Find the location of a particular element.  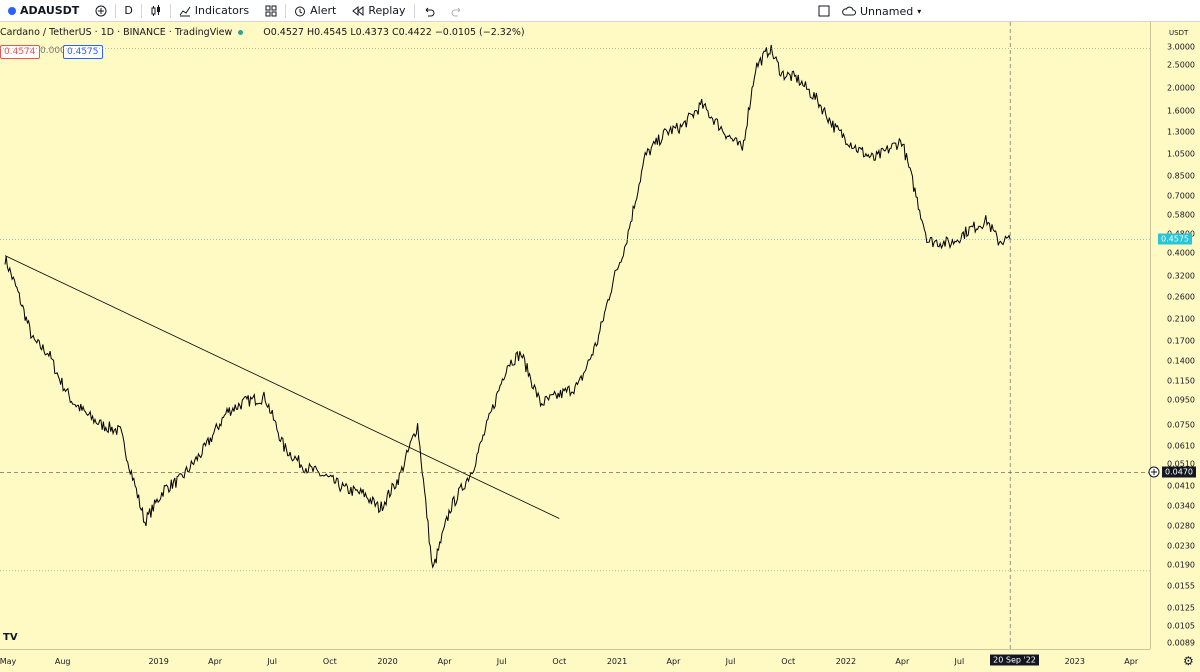

replay-button: Replay is located at coordinates (378, 11).